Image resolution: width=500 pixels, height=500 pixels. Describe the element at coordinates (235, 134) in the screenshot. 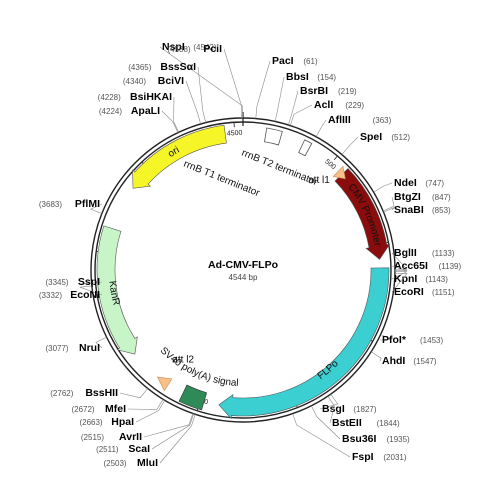

I see `tick-label: 4500` at that location.